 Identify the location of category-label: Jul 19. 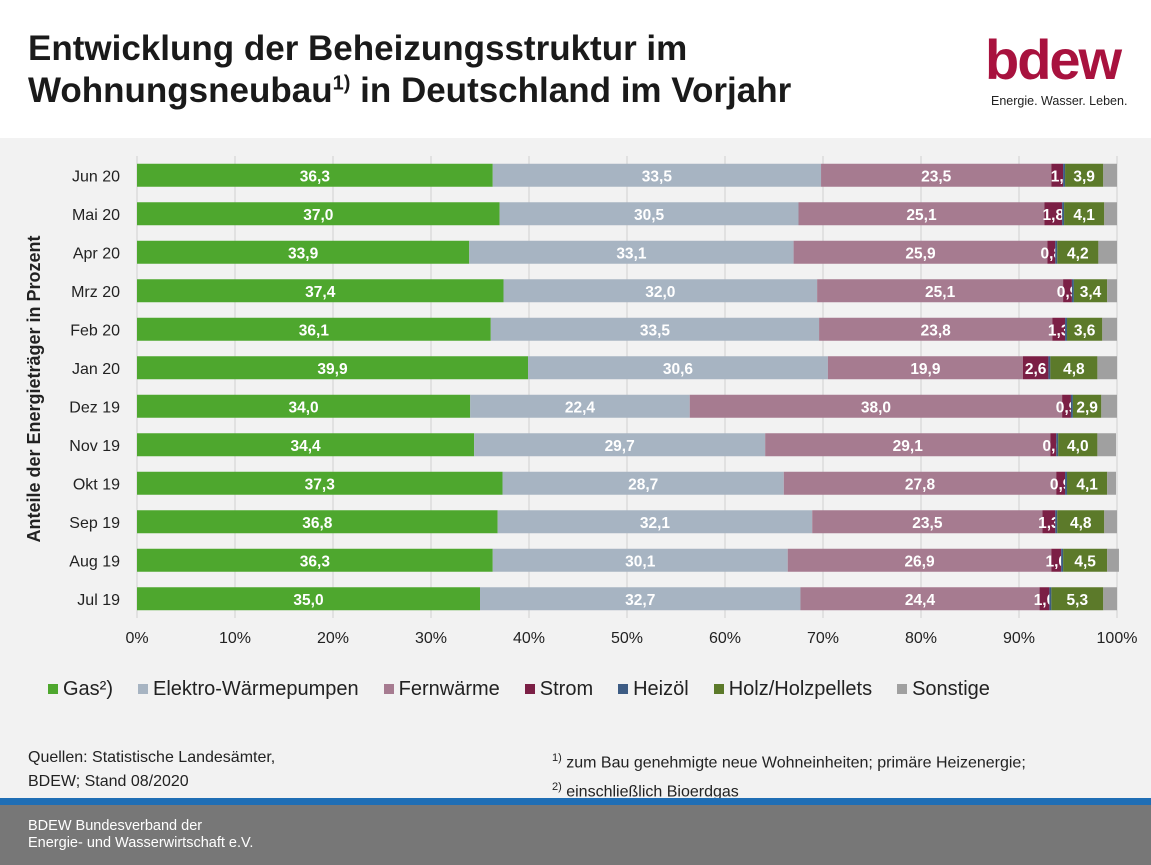
(98, 600).